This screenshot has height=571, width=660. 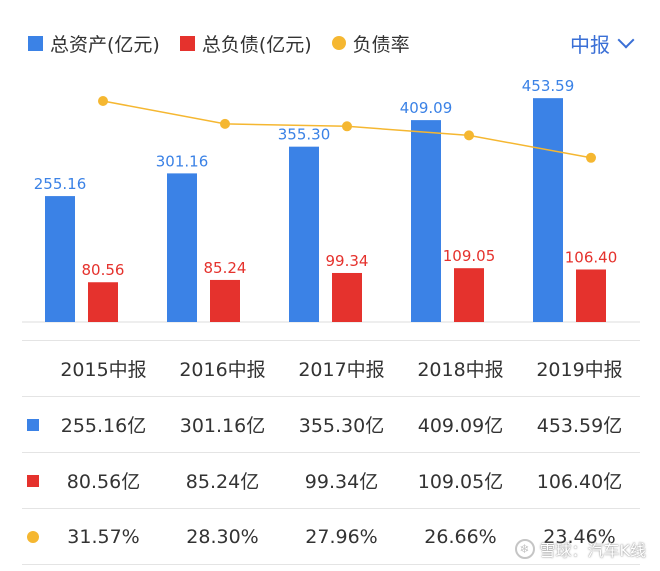 I want to click on data-label-liabilities: 109.05, so click(x=469, y=256).